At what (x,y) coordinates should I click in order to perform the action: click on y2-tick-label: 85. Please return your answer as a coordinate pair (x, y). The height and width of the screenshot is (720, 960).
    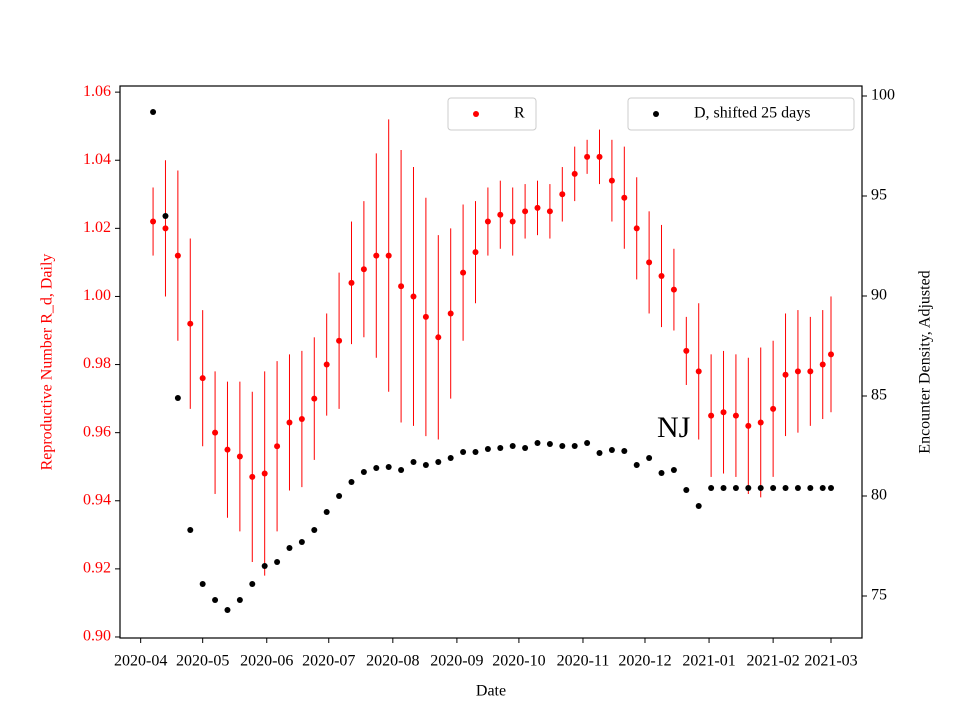
    Looking at the image, I should click on (879, 395).